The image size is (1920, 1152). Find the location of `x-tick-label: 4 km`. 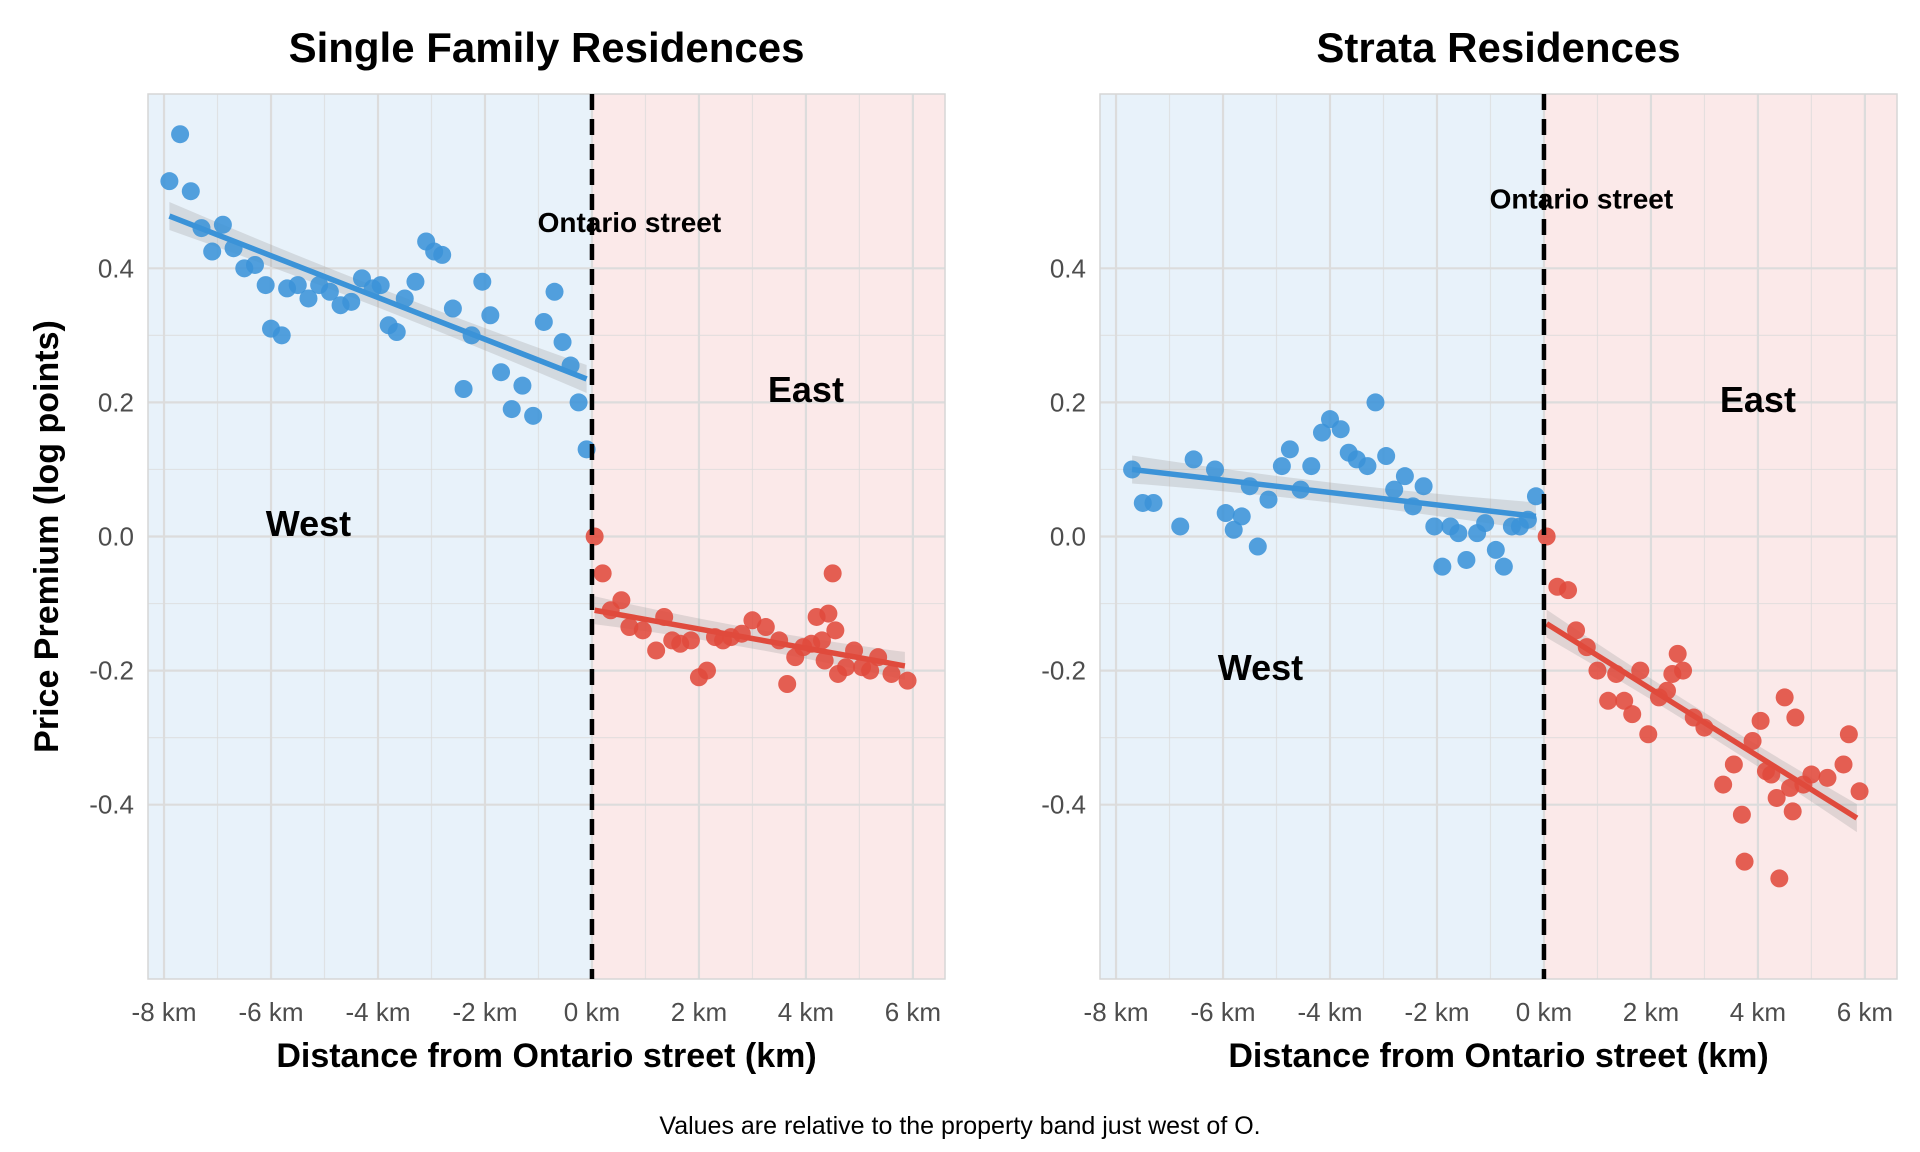

x-tick-label: 4 km is located at coordinates (806, 1012).